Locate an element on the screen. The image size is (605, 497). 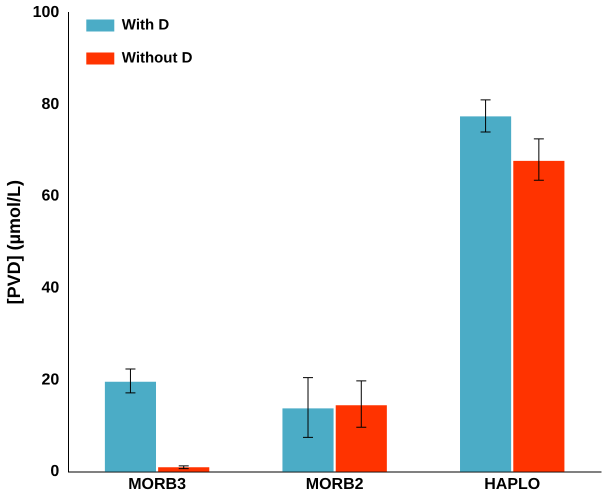
y-tick-label: 80 is located at coordinates (51, 104).